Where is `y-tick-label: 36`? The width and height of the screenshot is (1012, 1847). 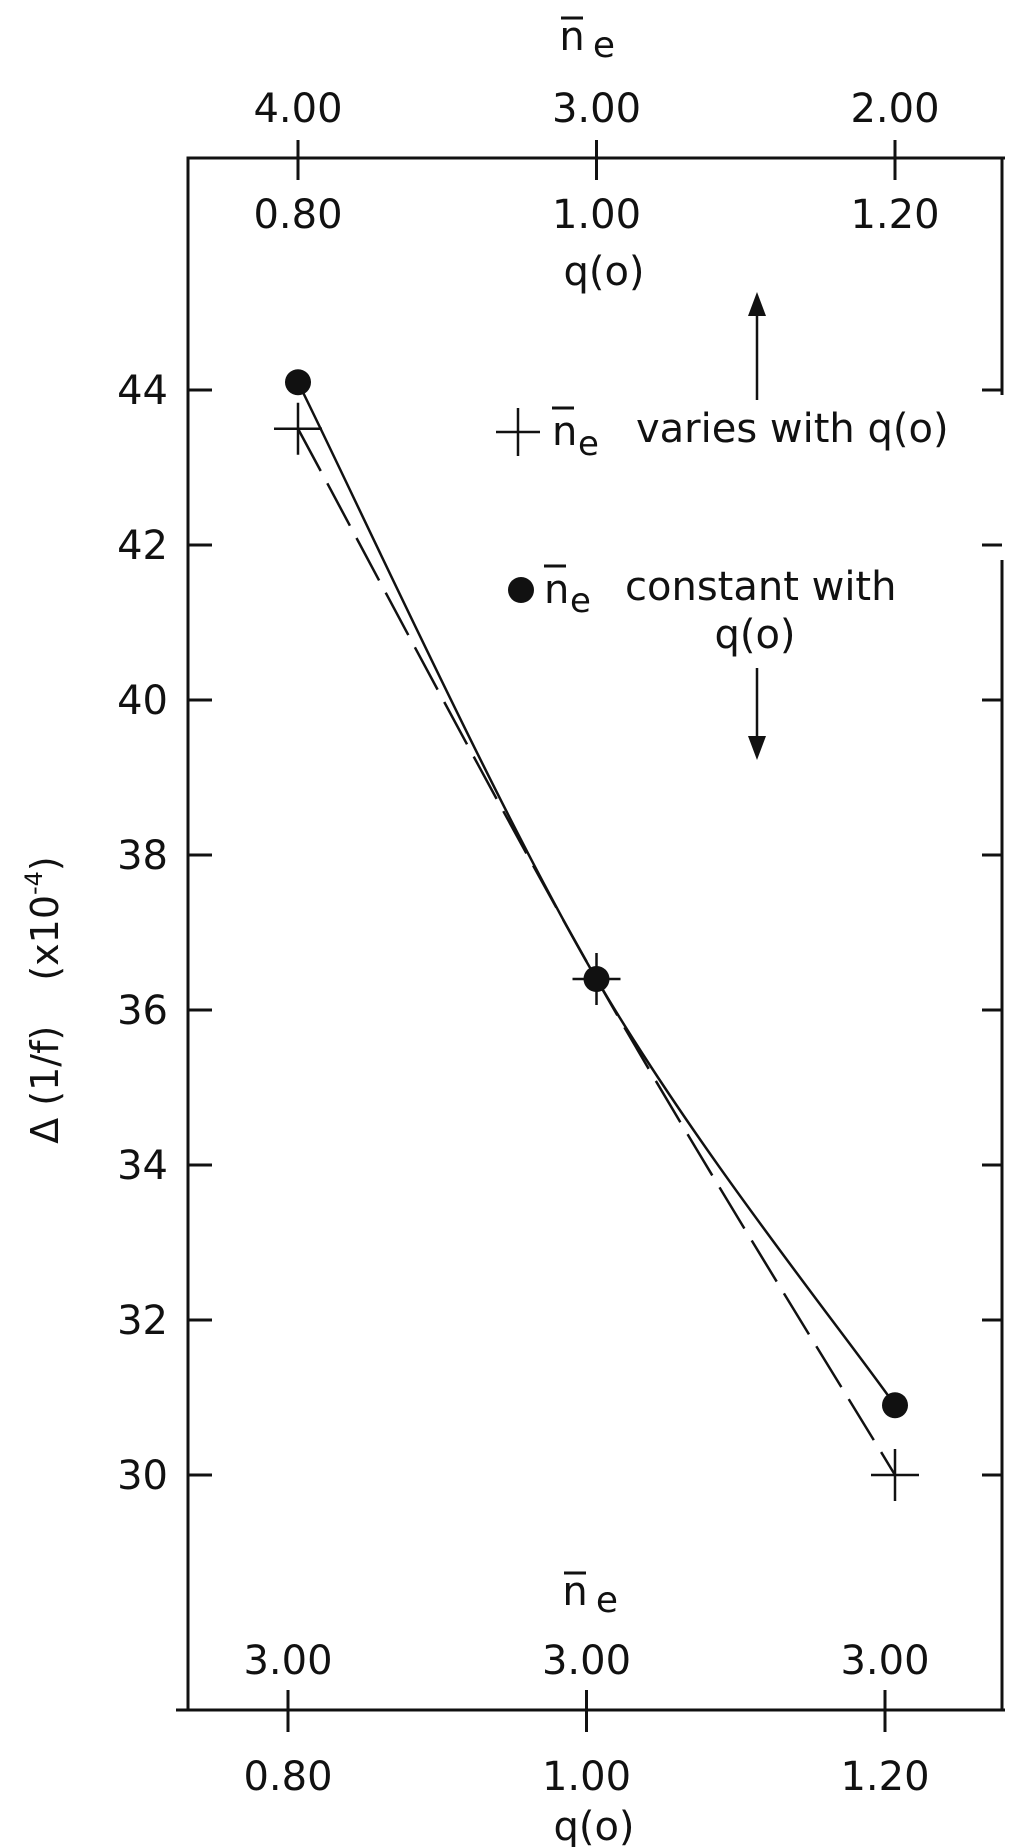
y-tick-label: 36 is located at coordinates (142, 1011).